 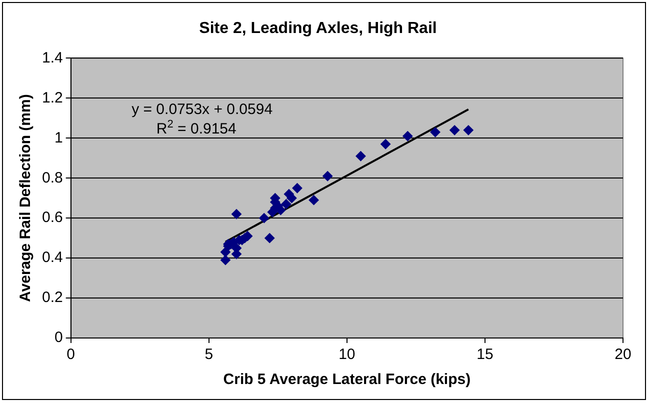 What do you see at coordinates (25, 198) in the screenshot?
I see `y-axis-title: Average Rail Deflection (mm)` at bounding box center [25, 198].